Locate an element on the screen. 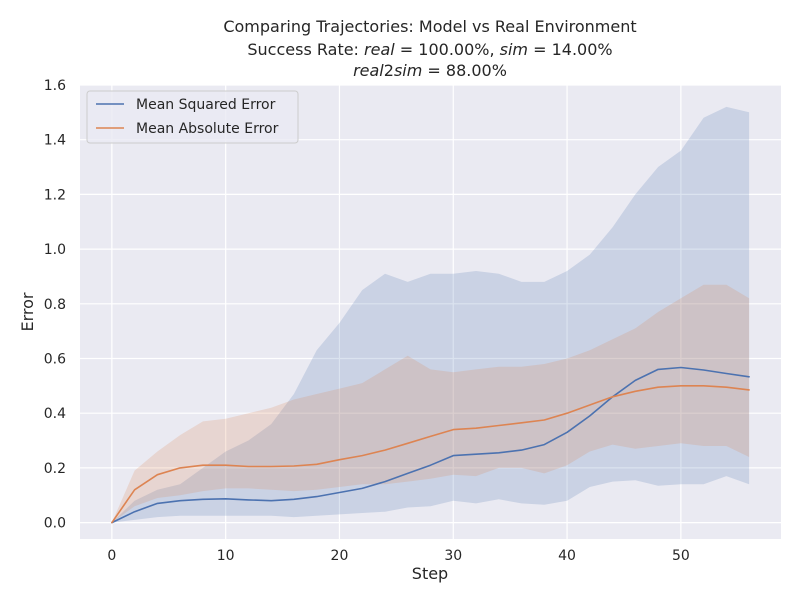  title-real2sim-val: = 88.00% is located at coordinates (464, 70).